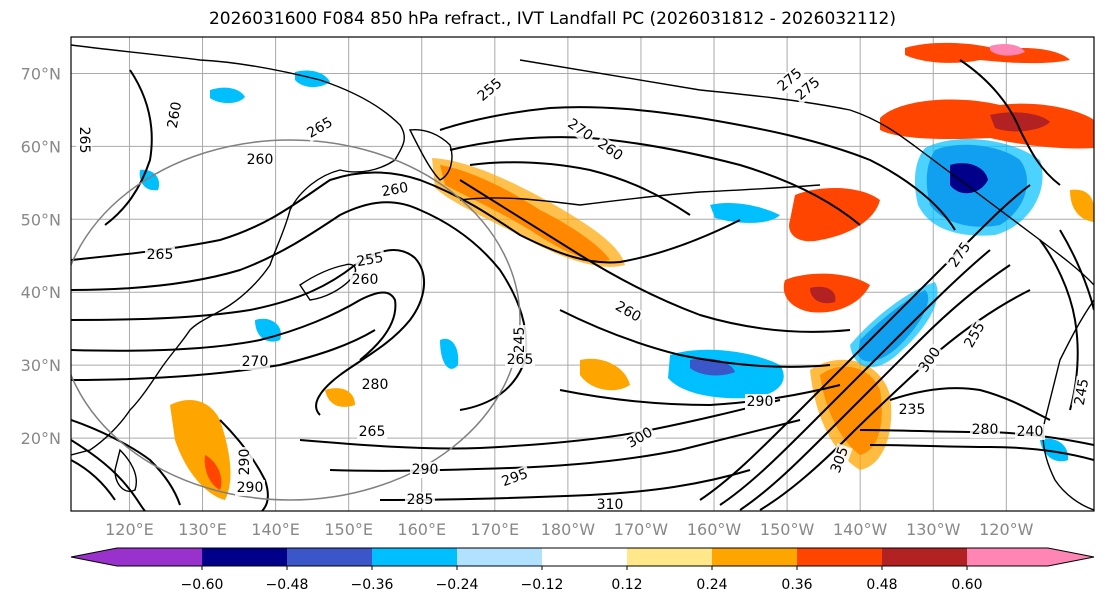  I want to click on lon-tick-label: 170°E, so click(494, 529).